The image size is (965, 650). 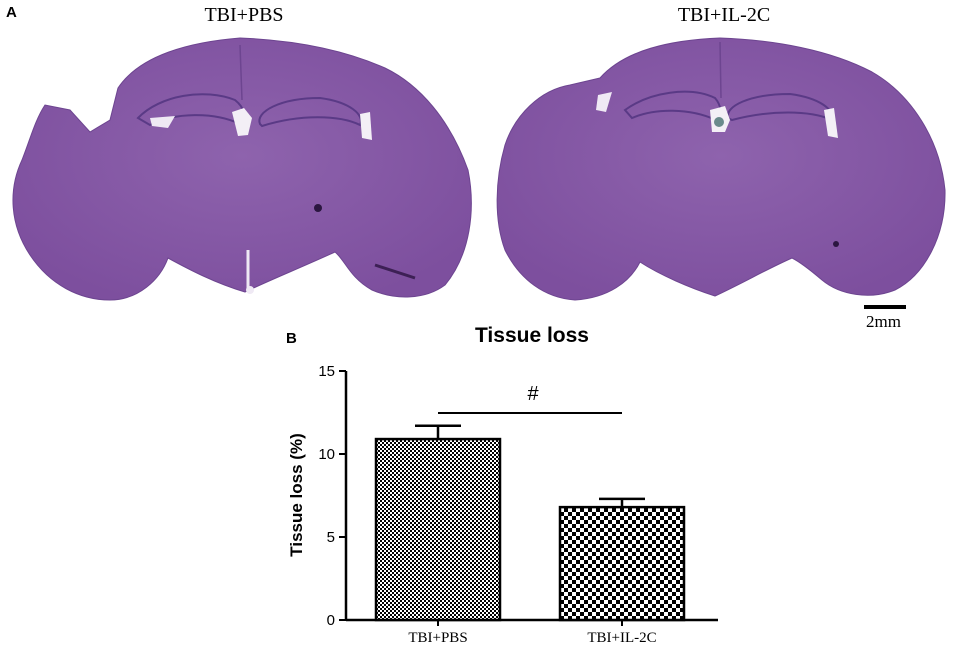 What do you see at coordinates (621, 638) in the screenshot?
I see `x-category-label: TBI+IL-2C` at bounding box center [621, 638].